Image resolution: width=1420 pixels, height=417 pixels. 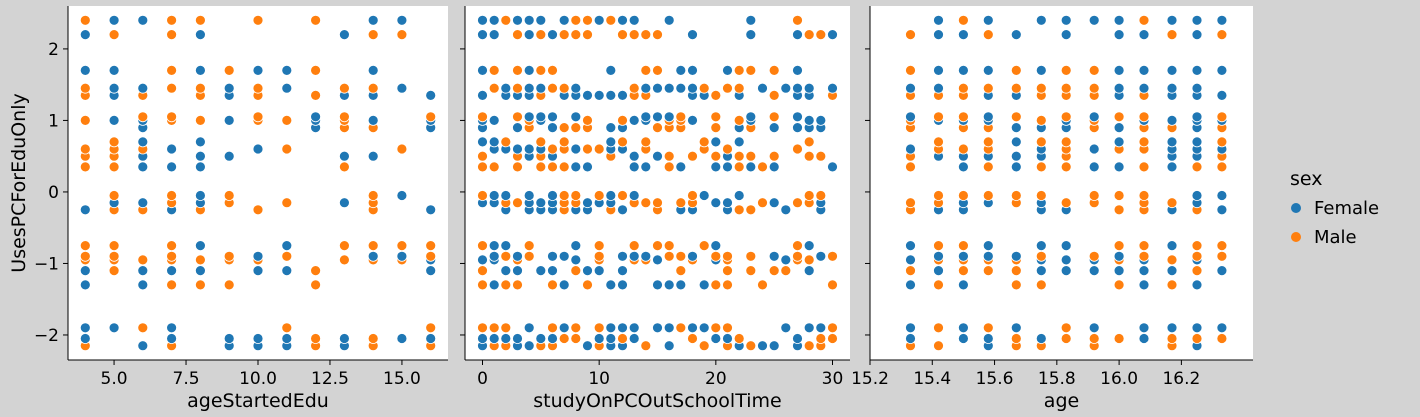 What do you see at coordinates (258, 401) in the screenshot?
I see `x-axis-label: ageStartedEdu` at bounding box center [258, 401].